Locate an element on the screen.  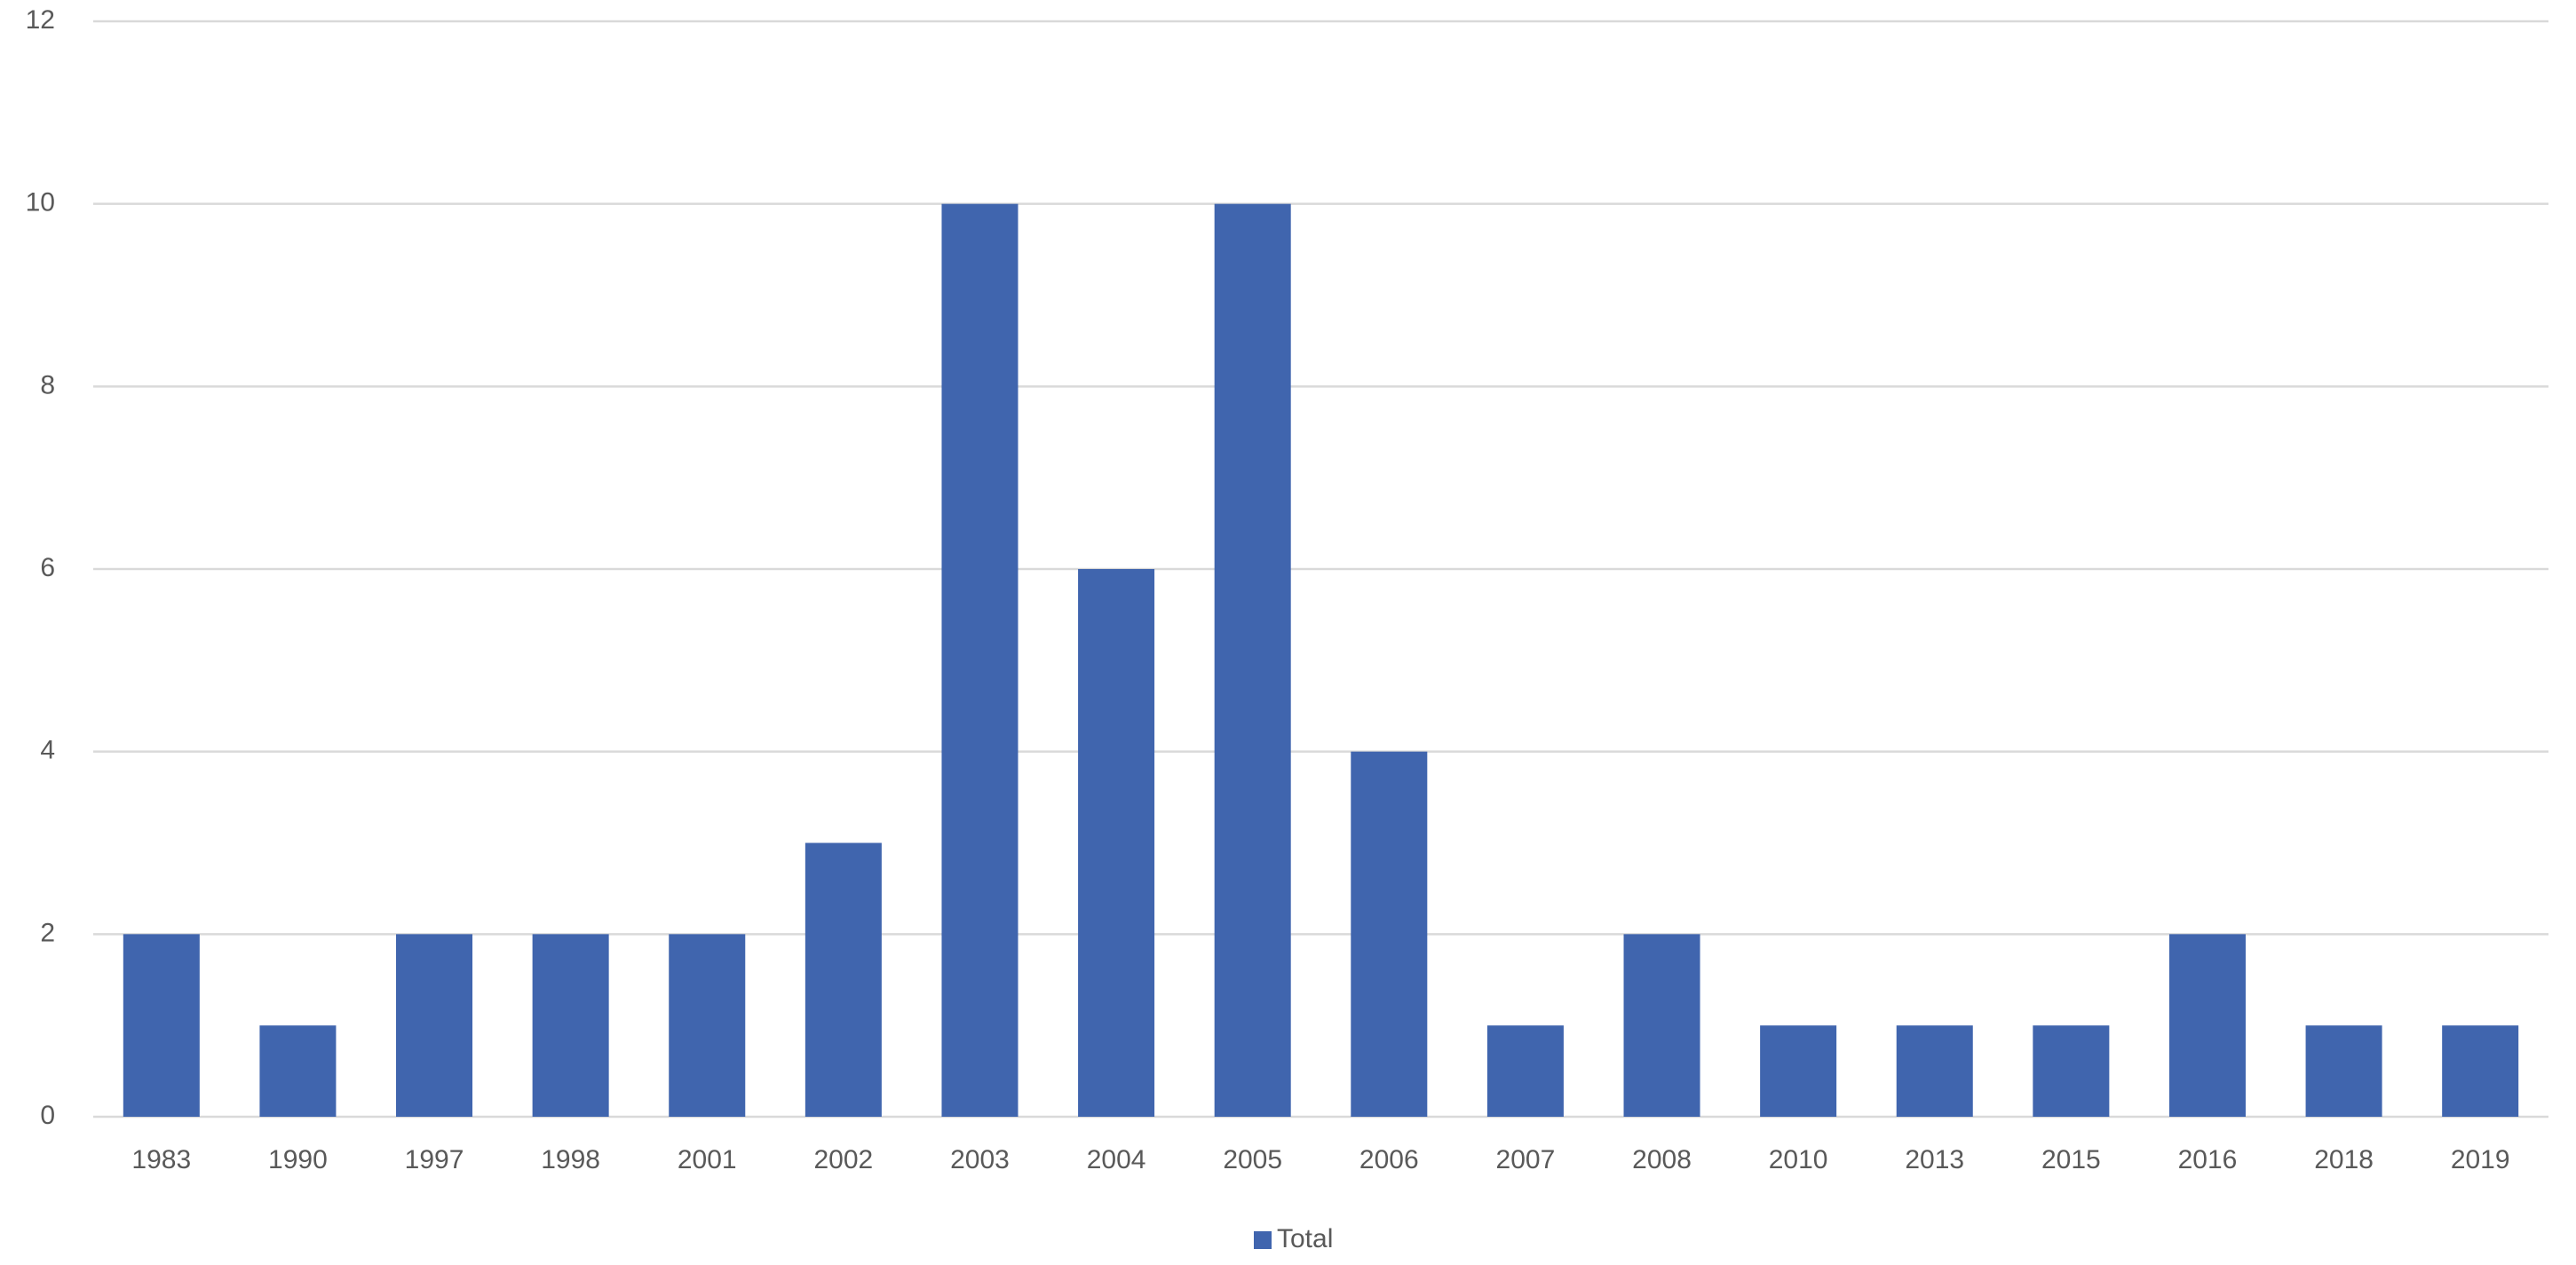
x-tick-label: 2001 is located at coordinates (707, 1159).